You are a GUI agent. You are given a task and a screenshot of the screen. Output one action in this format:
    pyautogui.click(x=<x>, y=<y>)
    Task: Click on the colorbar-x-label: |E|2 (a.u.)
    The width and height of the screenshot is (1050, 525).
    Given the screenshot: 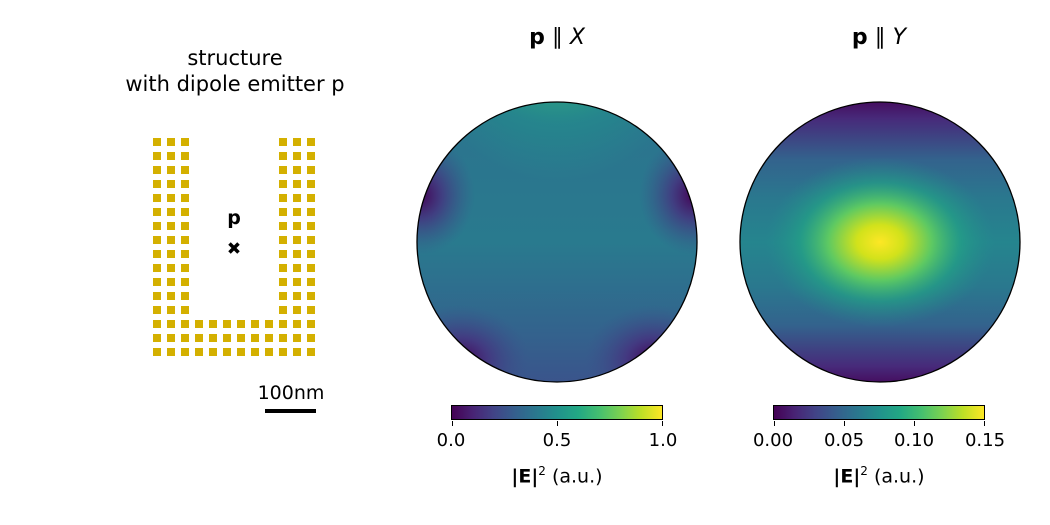 What is the action you would take?
    pyautogui.click(x=557, y=475)
    